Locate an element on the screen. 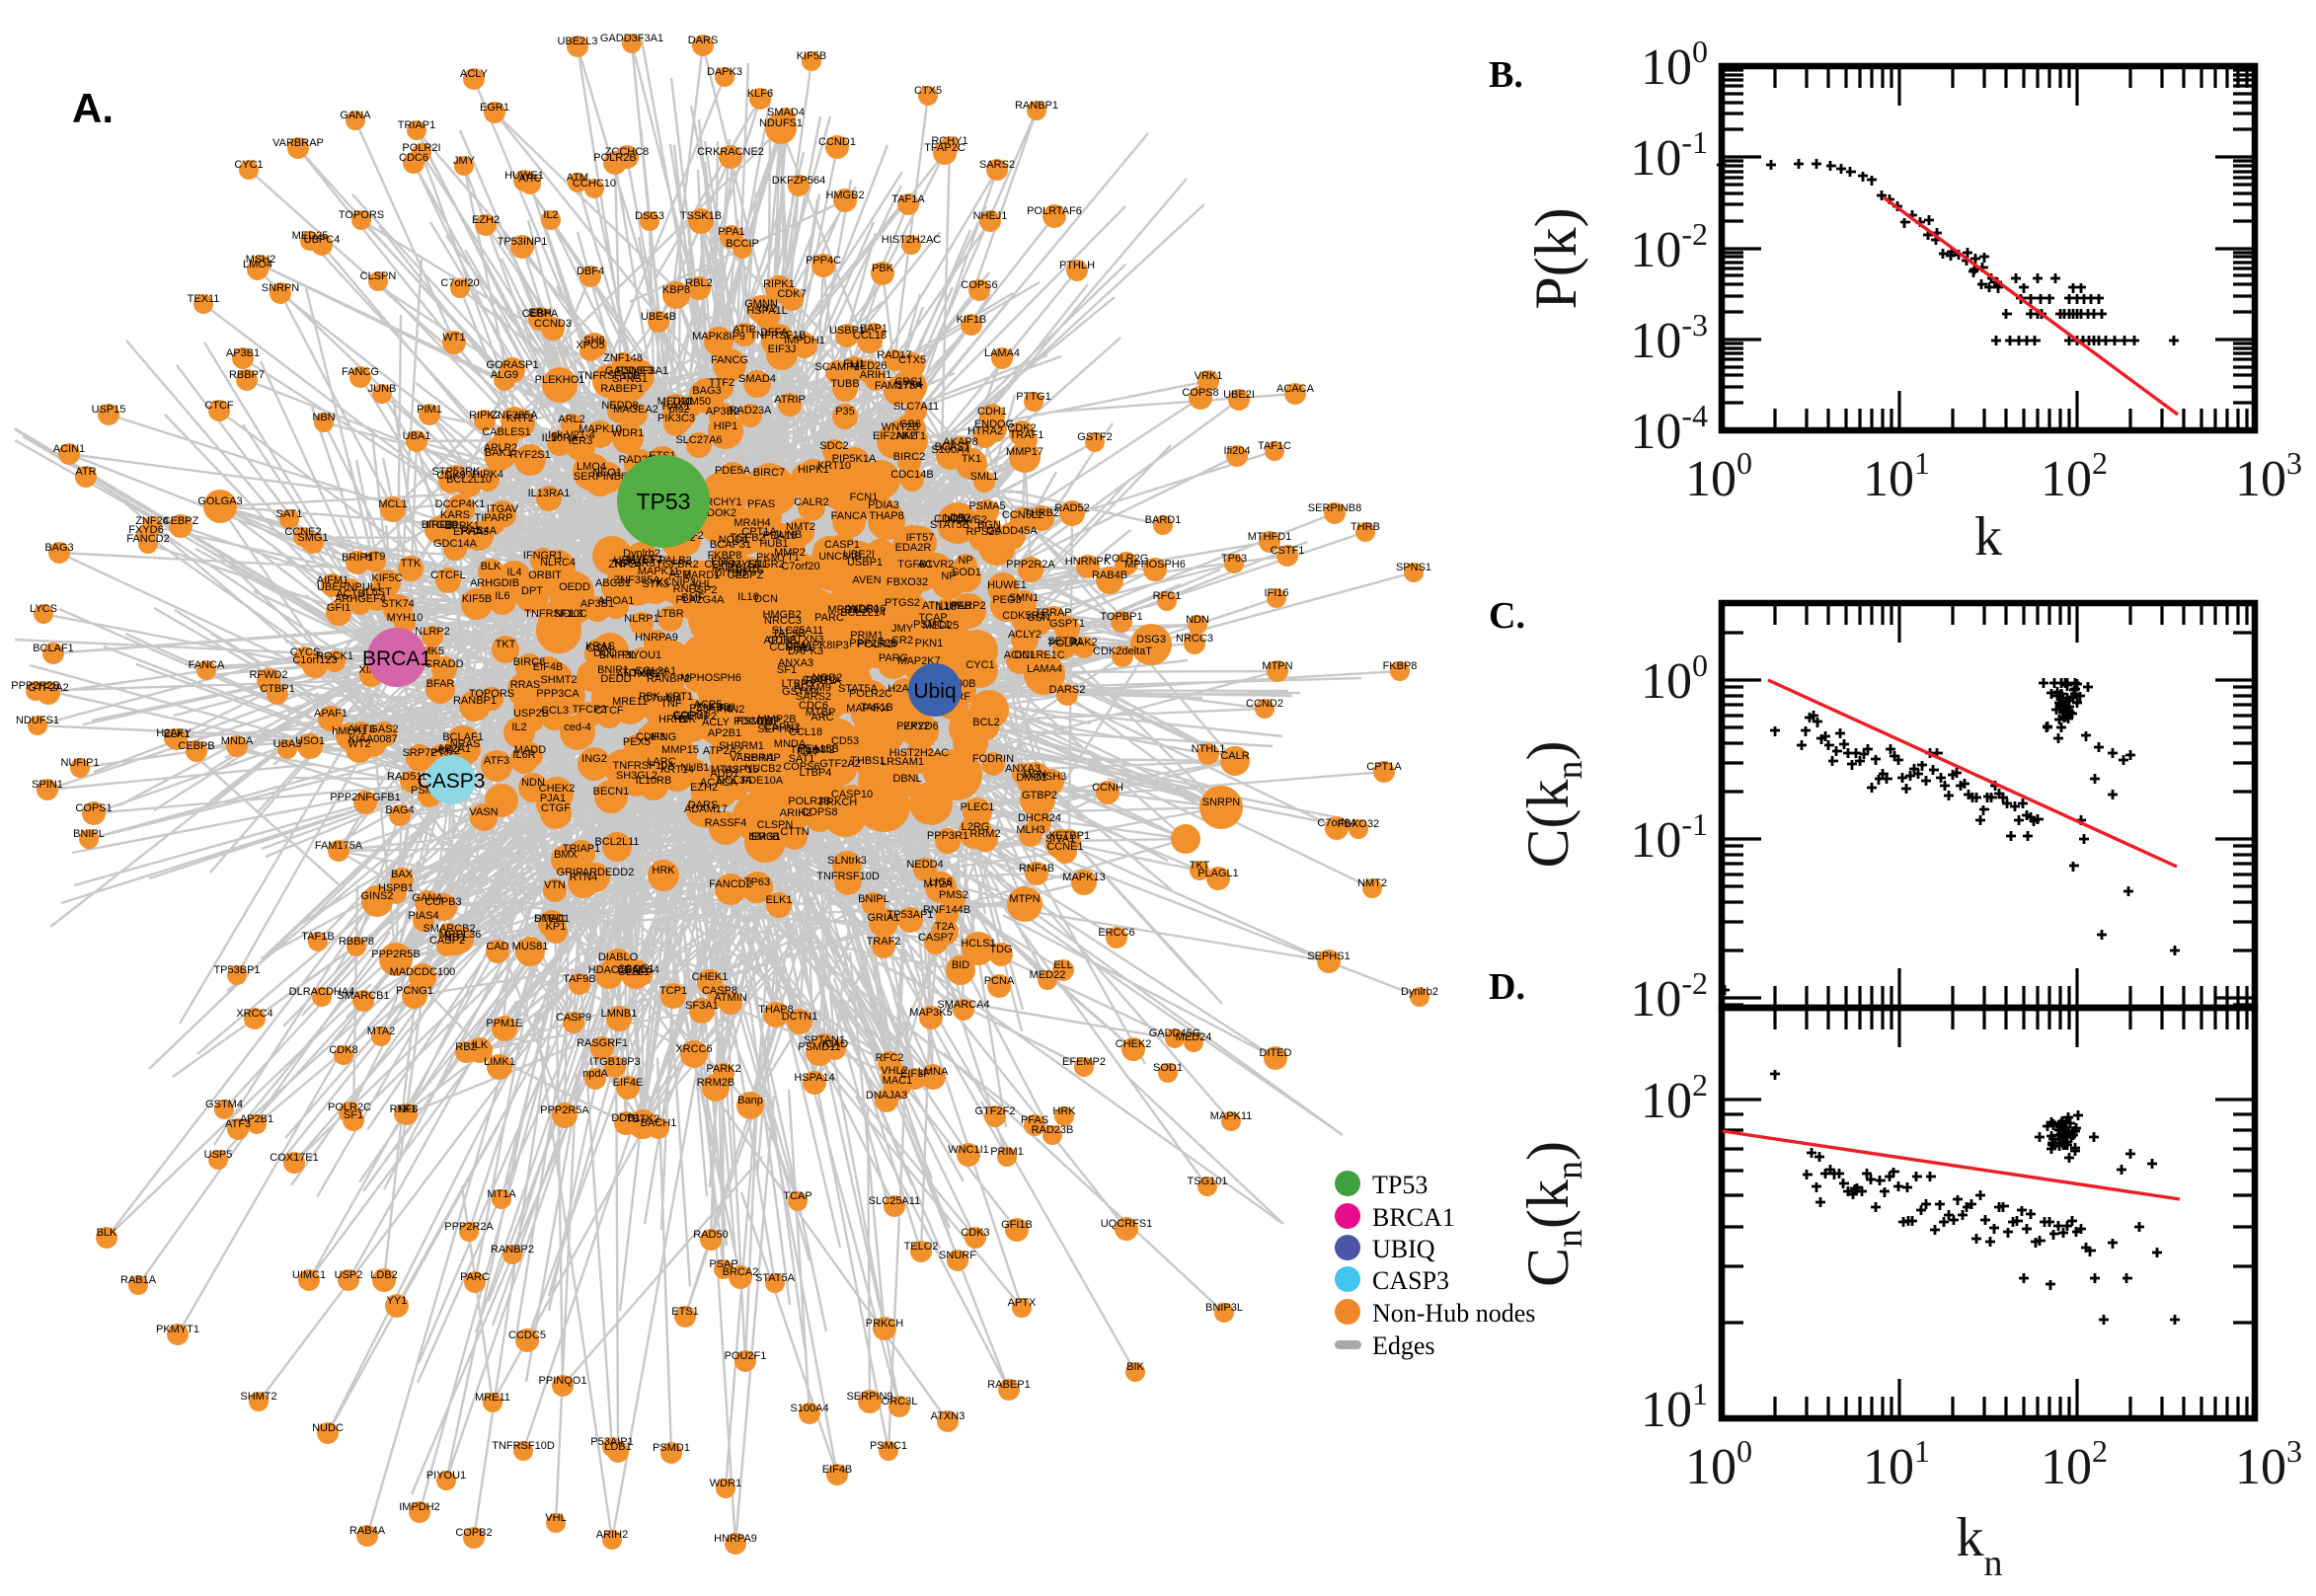 The height and width of the screenshot is (1596, 2316). svg-text: TIMM50 is located at coordinates (691, 402).